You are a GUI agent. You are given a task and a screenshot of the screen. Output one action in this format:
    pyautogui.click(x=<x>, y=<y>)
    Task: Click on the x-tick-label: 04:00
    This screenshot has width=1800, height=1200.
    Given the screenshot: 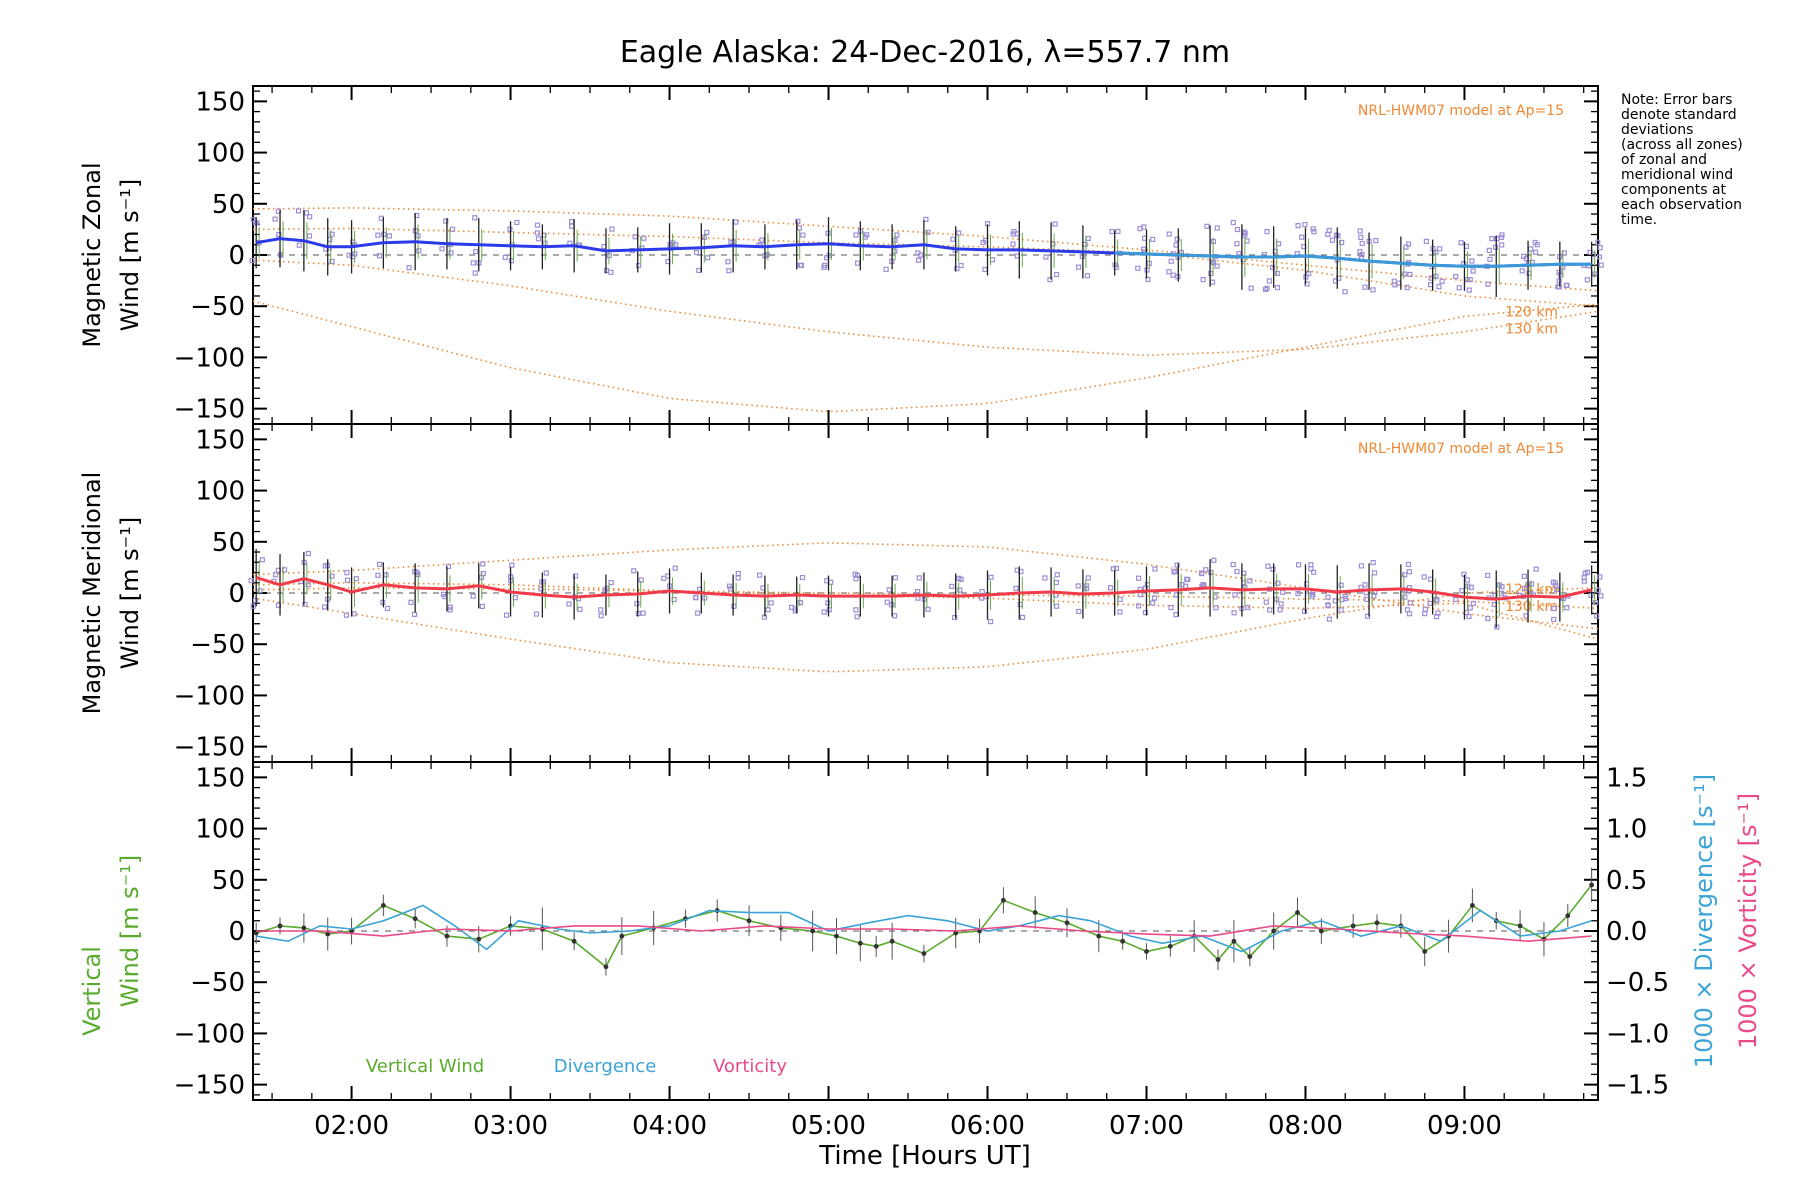 What is the action you would take?
    pyautogui.click(x=669, y=1126)
    